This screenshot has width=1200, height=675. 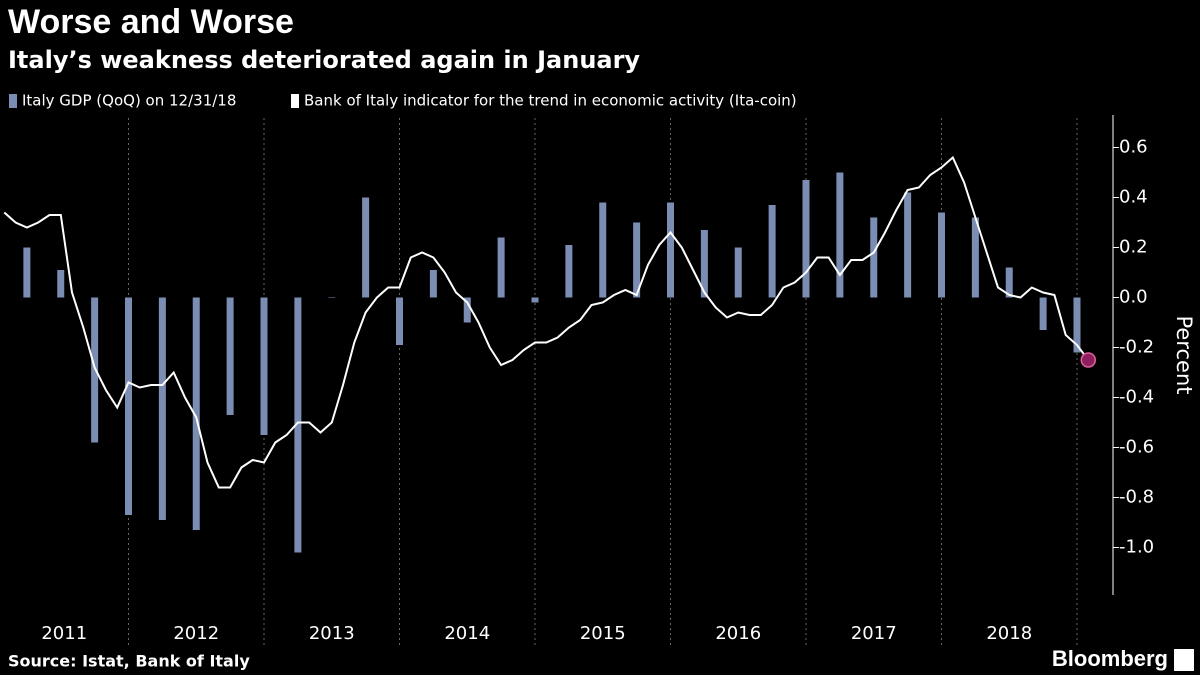 What do you see at coordinates (603, 633) in the screenshot?
I see `x-tick-label: 2015` at bounding box center [603, 633].